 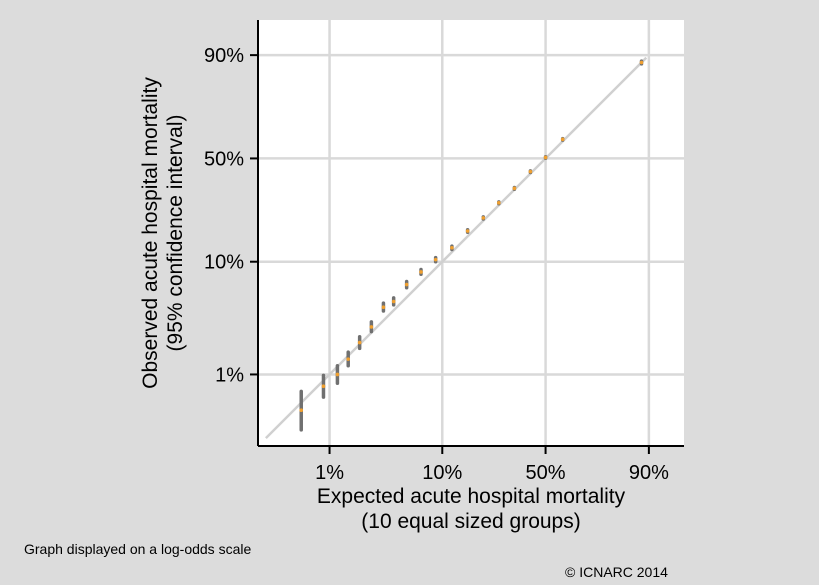 I want to click on y-tick-label: 10%, so click(x=224, y=263).